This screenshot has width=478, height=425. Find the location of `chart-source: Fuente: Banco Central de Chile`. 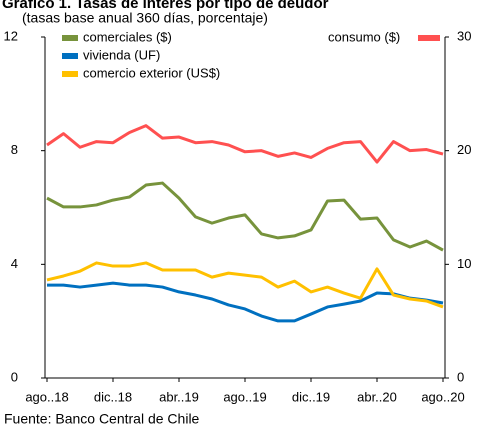

chart-source: Fuente: Banco Central de Chile is located at coordinates (102, 418).